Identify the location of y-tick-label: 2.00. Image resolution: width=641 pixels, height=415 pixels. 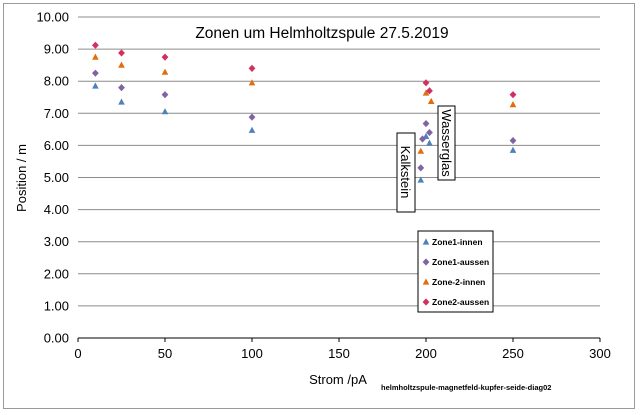
(56, 273).